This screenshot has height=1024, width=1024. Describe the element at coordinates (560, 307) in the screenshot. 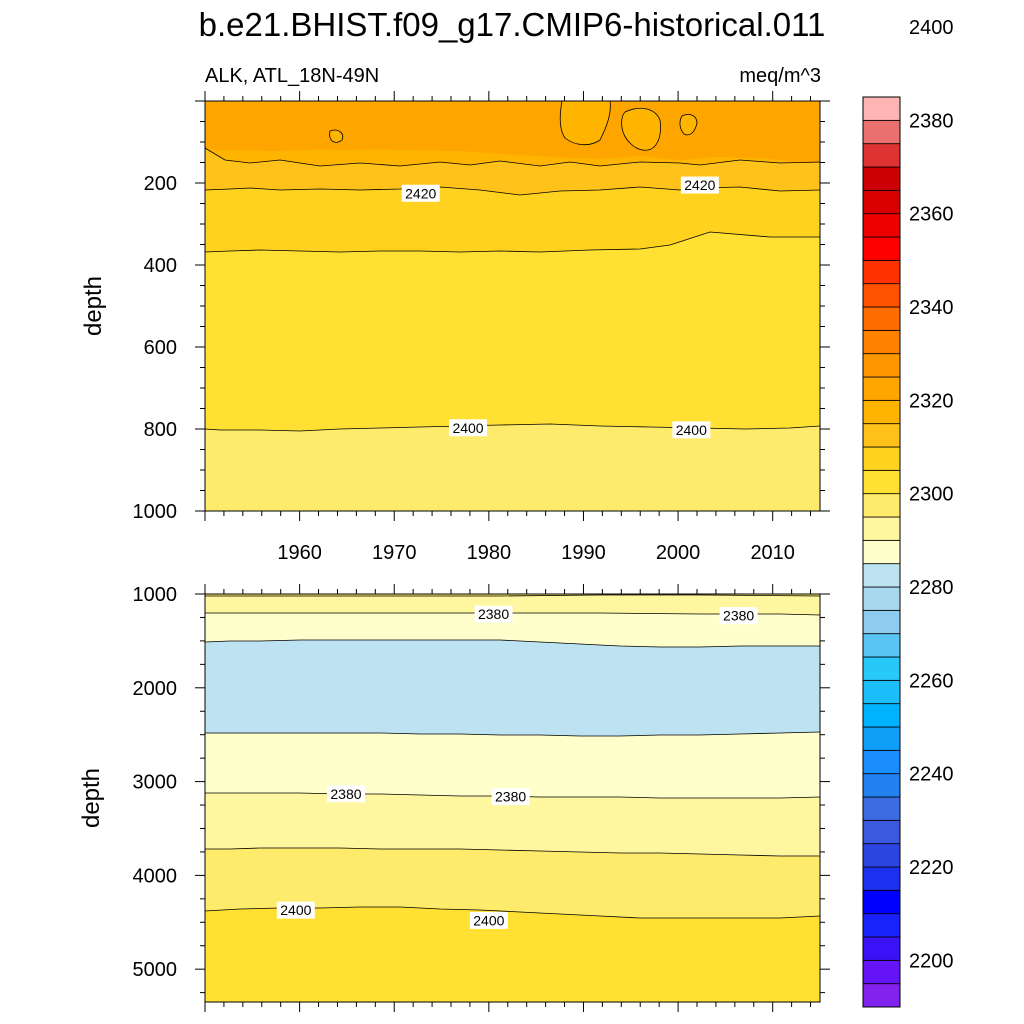

I see `upper-contour-labels: 2420 2420 2400 2400` at that location.